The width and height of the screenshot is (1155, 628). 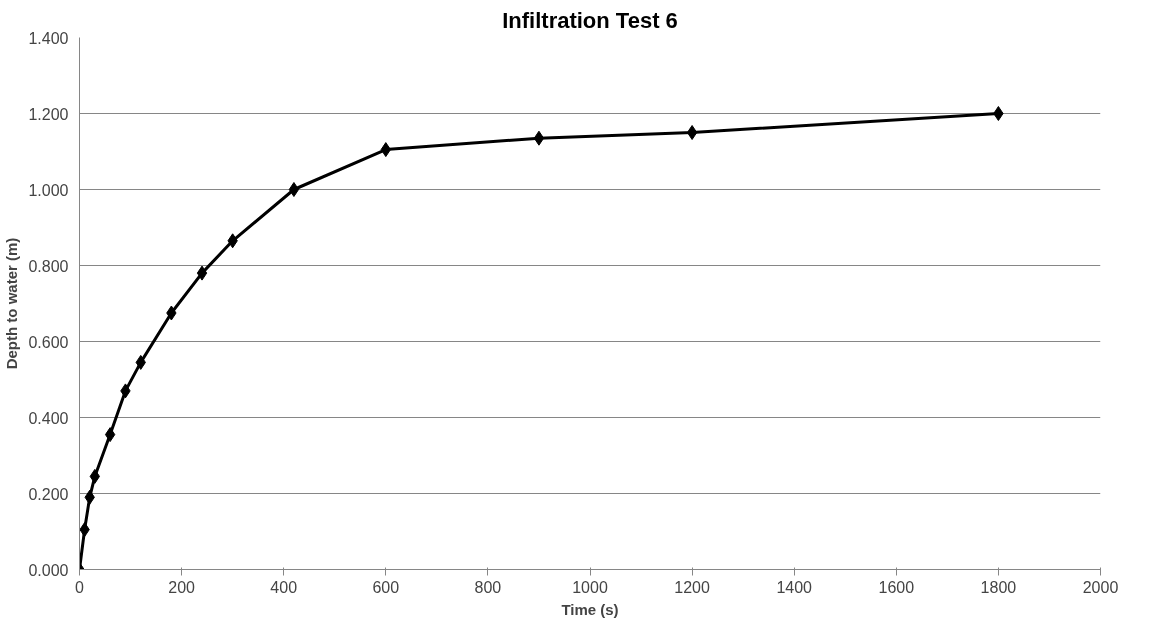 I want to click on x-tick-label: 2000, so click(x=1100, y=587).